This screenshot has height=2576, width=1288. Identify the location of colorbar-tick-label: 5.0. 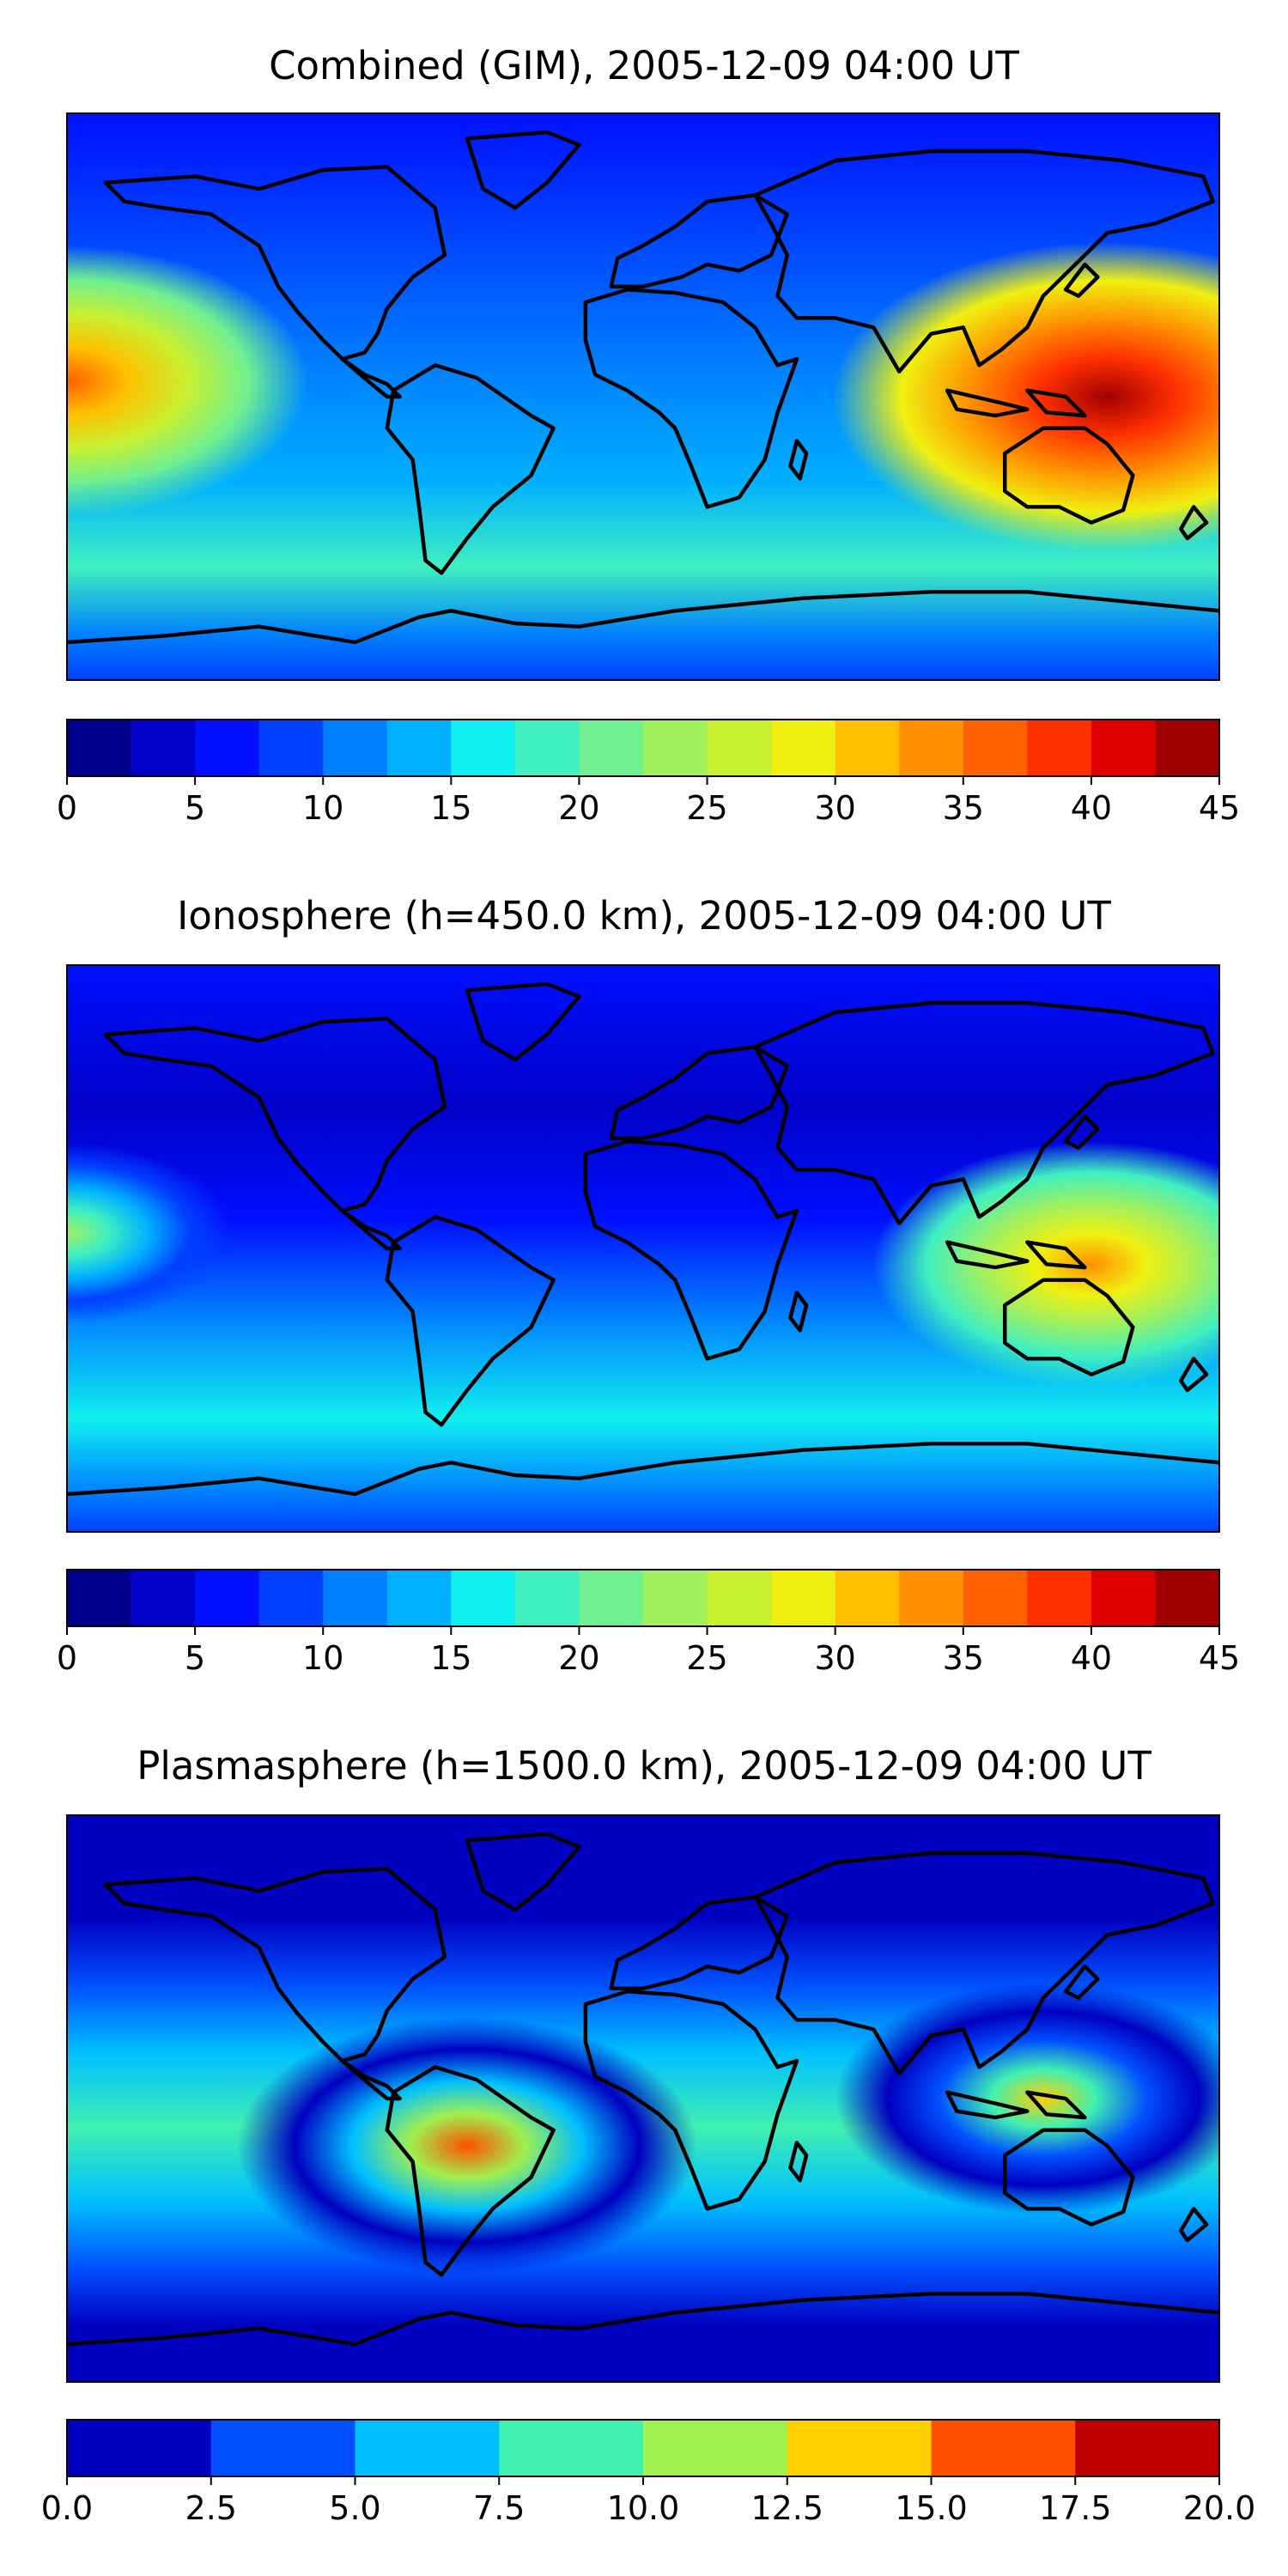
(355, 2508).